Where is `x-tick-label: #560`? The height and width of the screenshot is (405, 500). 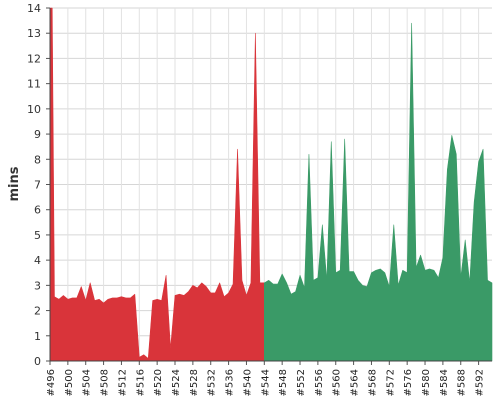
x-tick-label: #560 is located at coordinates (337, 382).